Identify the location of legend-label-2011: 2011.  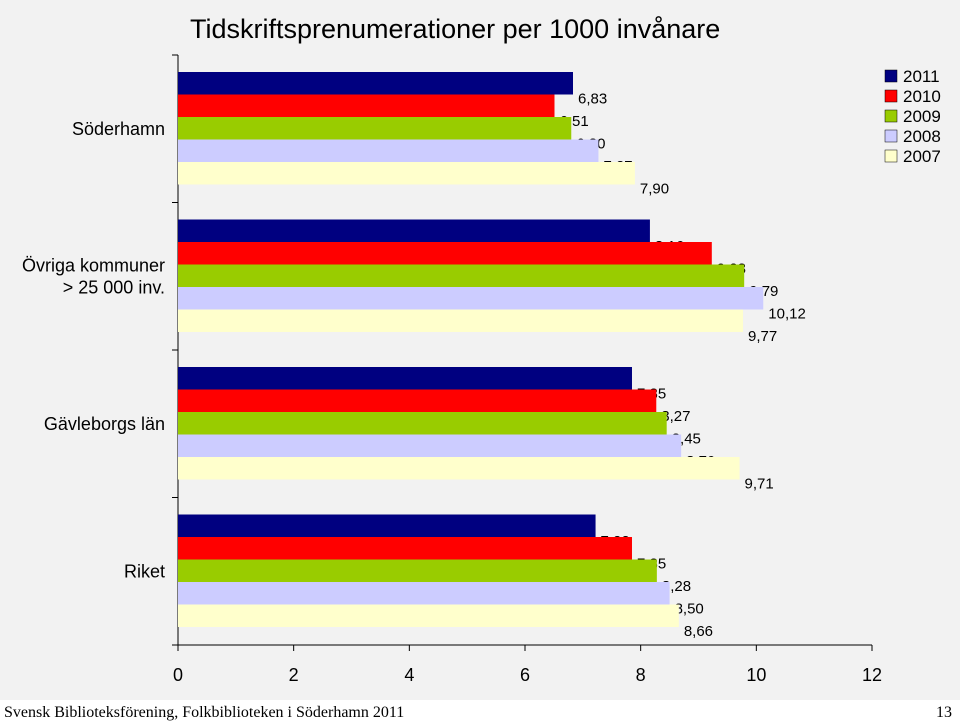
(921, 76).